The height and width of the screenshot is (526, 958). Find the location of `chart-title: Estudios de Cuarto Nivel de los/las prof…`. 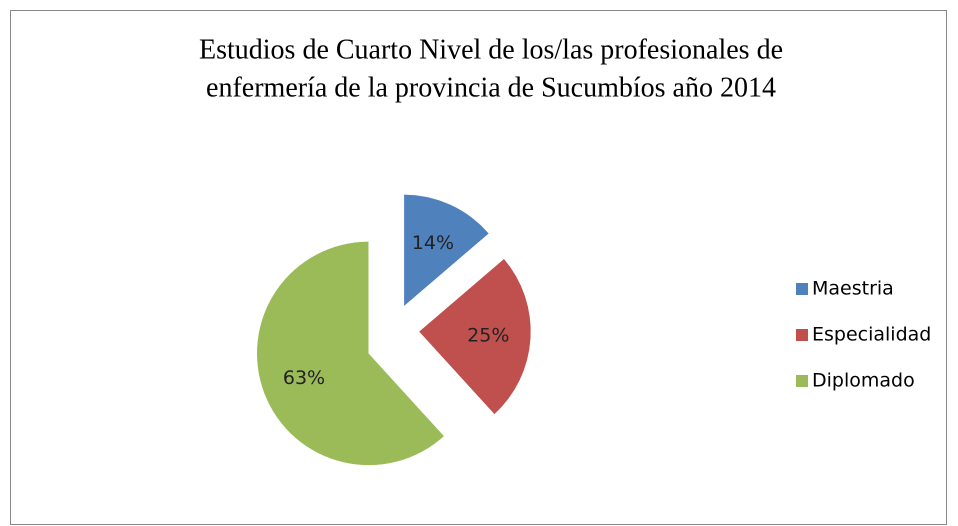

chart-title: Estudios de Cuarto Nivel de los/las prof… is located at coordinates (491, 49).